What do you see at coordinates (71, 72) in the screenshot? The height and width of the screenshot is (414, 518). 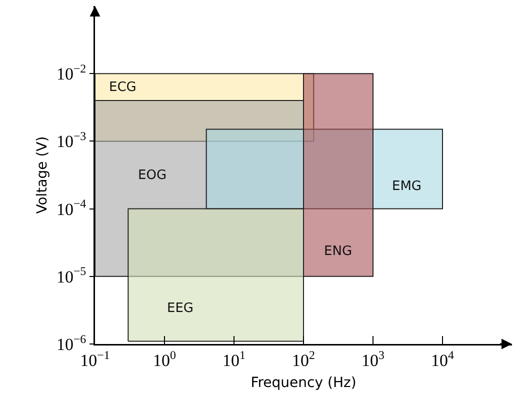 I see `y-tick-label: 10$^{−2}$` at bounding box center [71, 72].